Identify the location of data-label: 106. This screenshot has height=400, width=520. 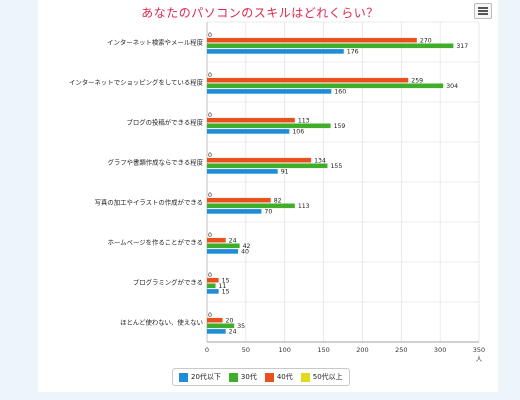
(298, 132).